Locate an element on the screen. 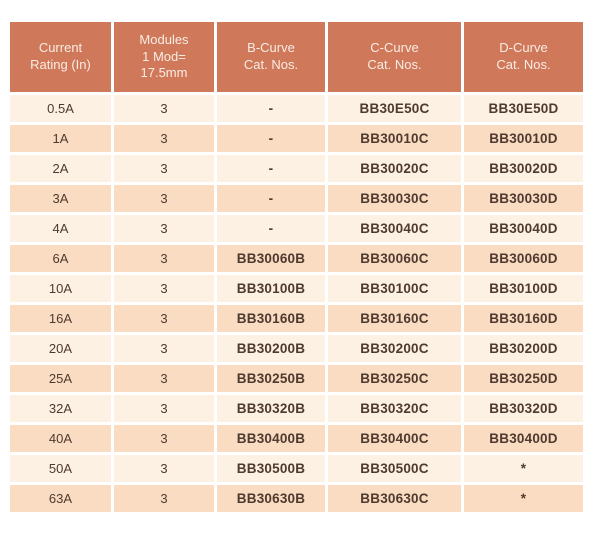 The height and width of the screenshot is (536, 612). cell-current-rating: 25A is located at coordinates (60, 378).